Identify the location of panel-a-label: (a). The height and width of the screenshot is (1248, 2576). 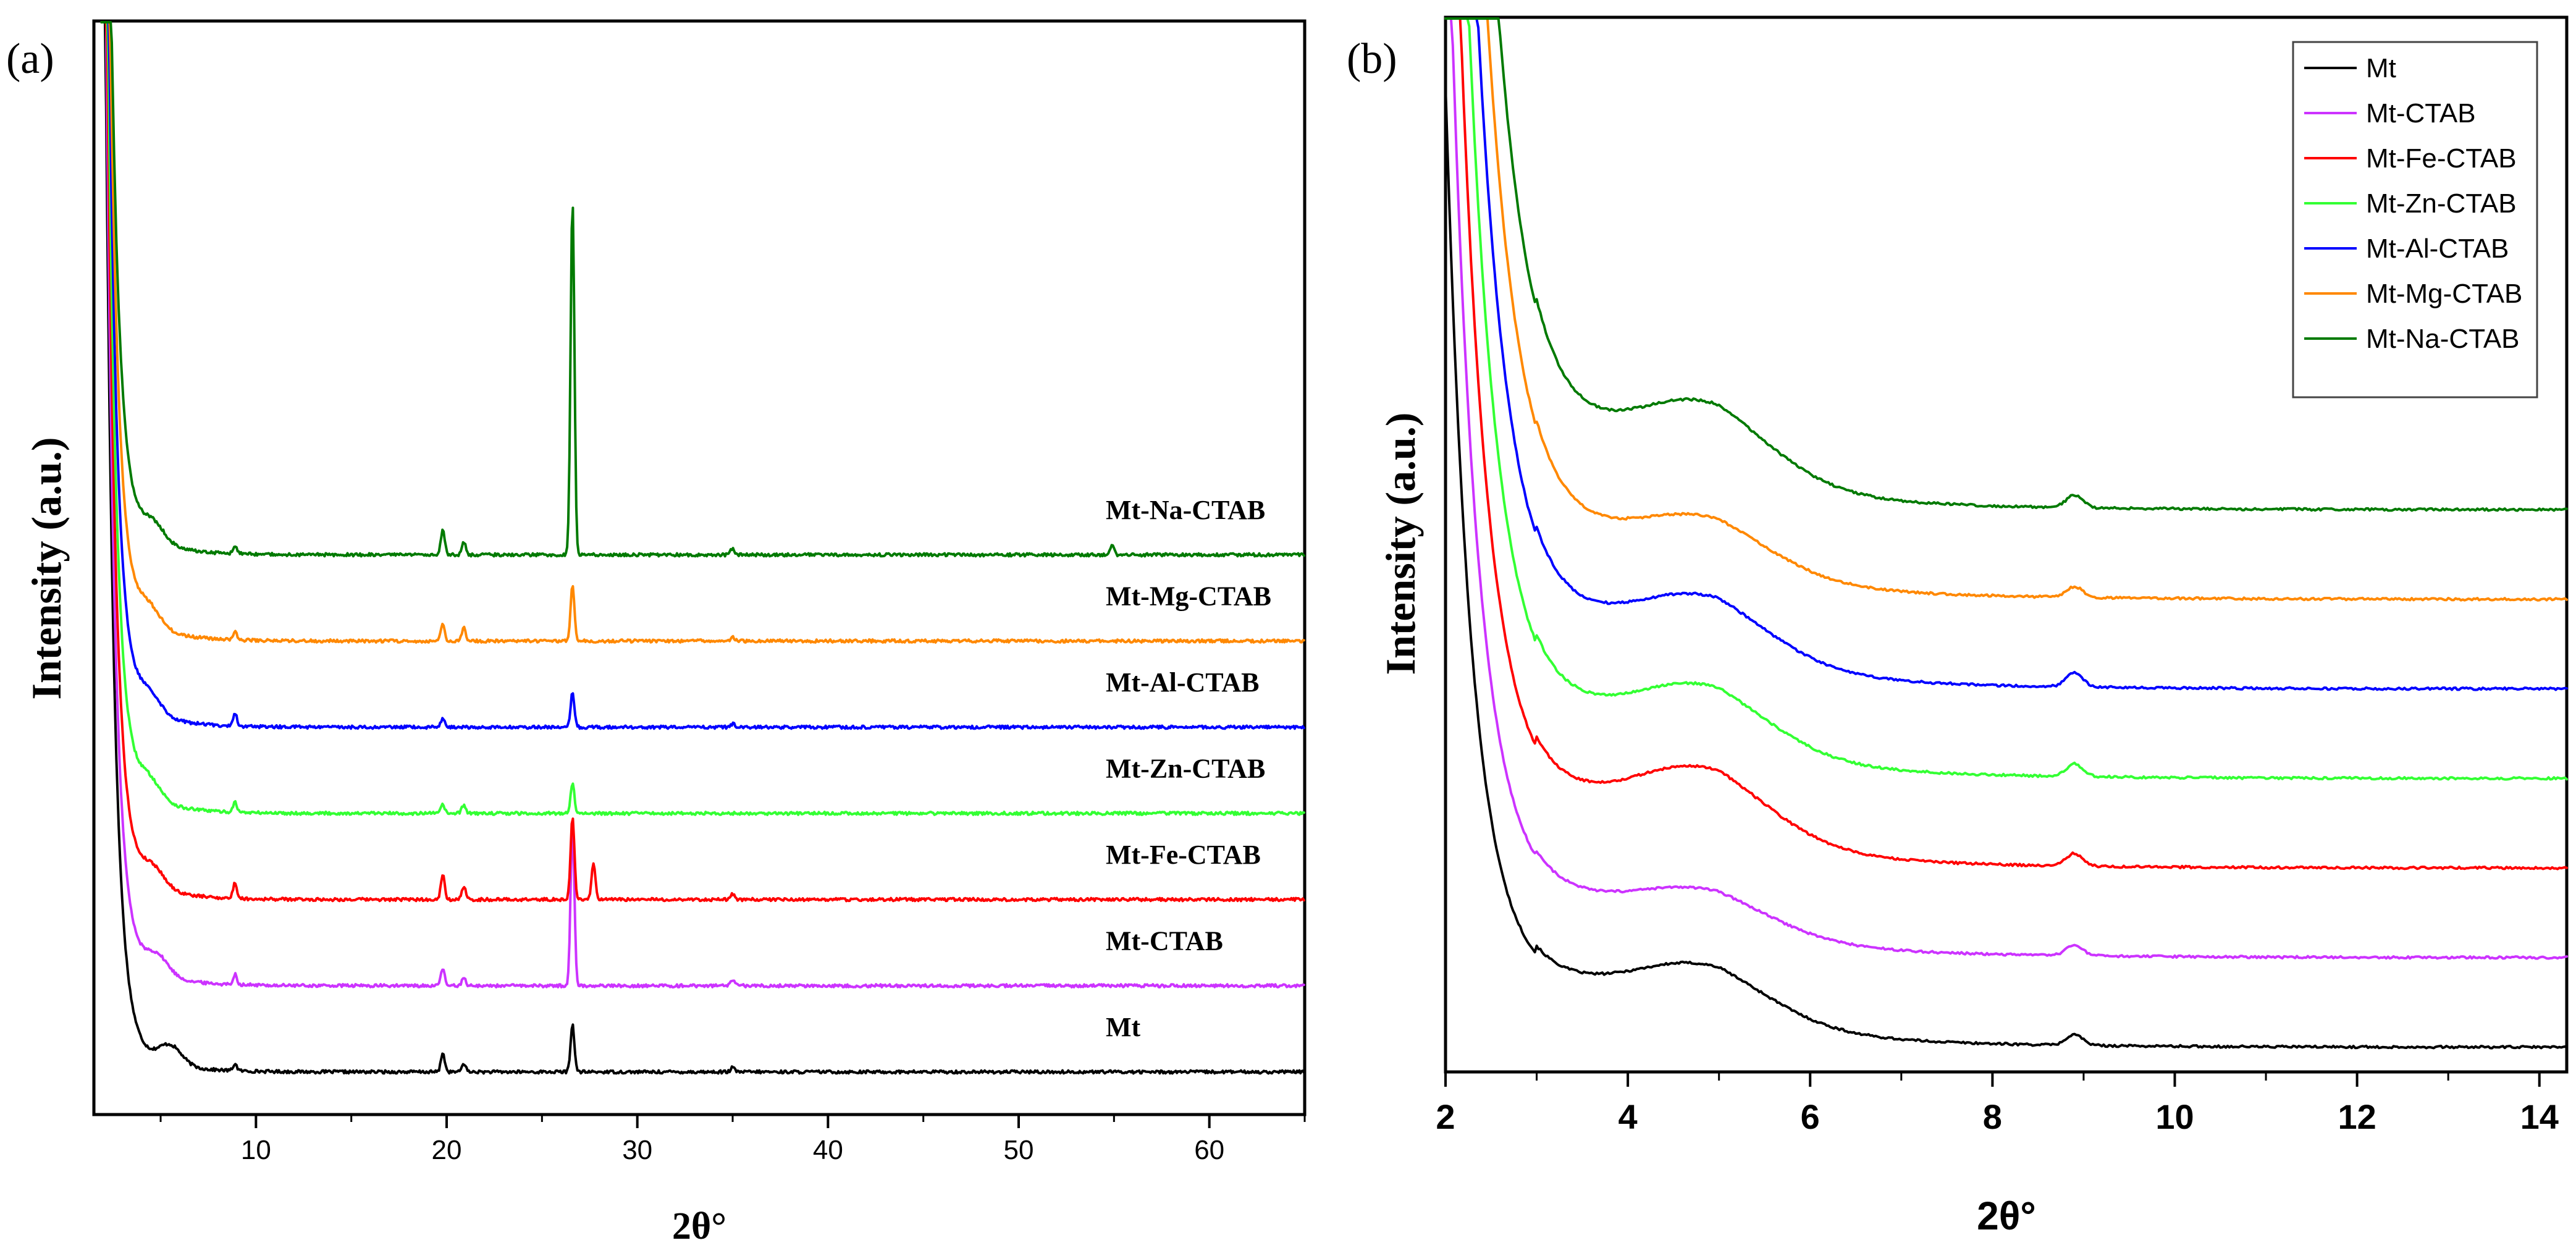
(30, 59).